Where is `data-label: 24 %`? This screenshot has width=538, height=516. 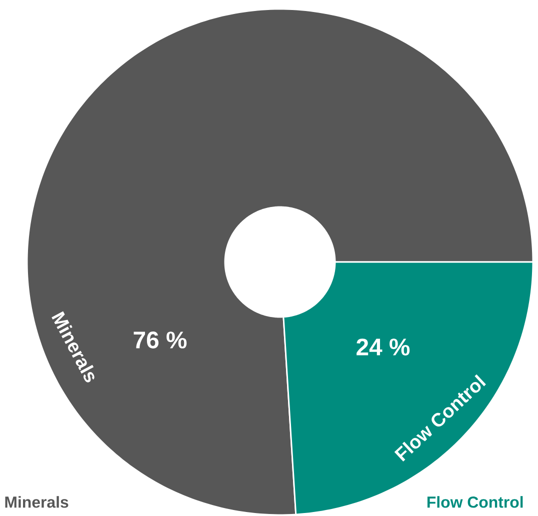 data-label: 24 % is located at coordinates (383, 347).